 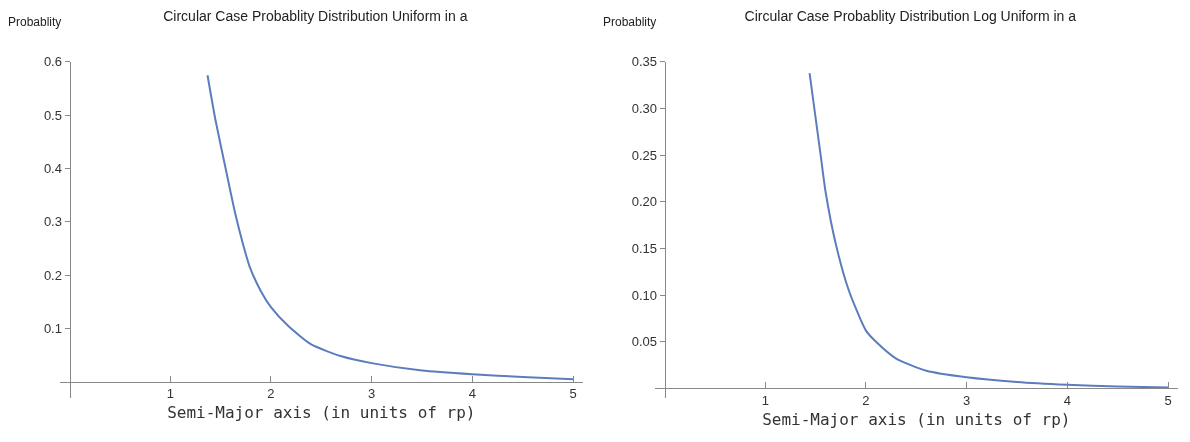 I want to click on y-tick-label: 0.20, so click(x=644, y=202).